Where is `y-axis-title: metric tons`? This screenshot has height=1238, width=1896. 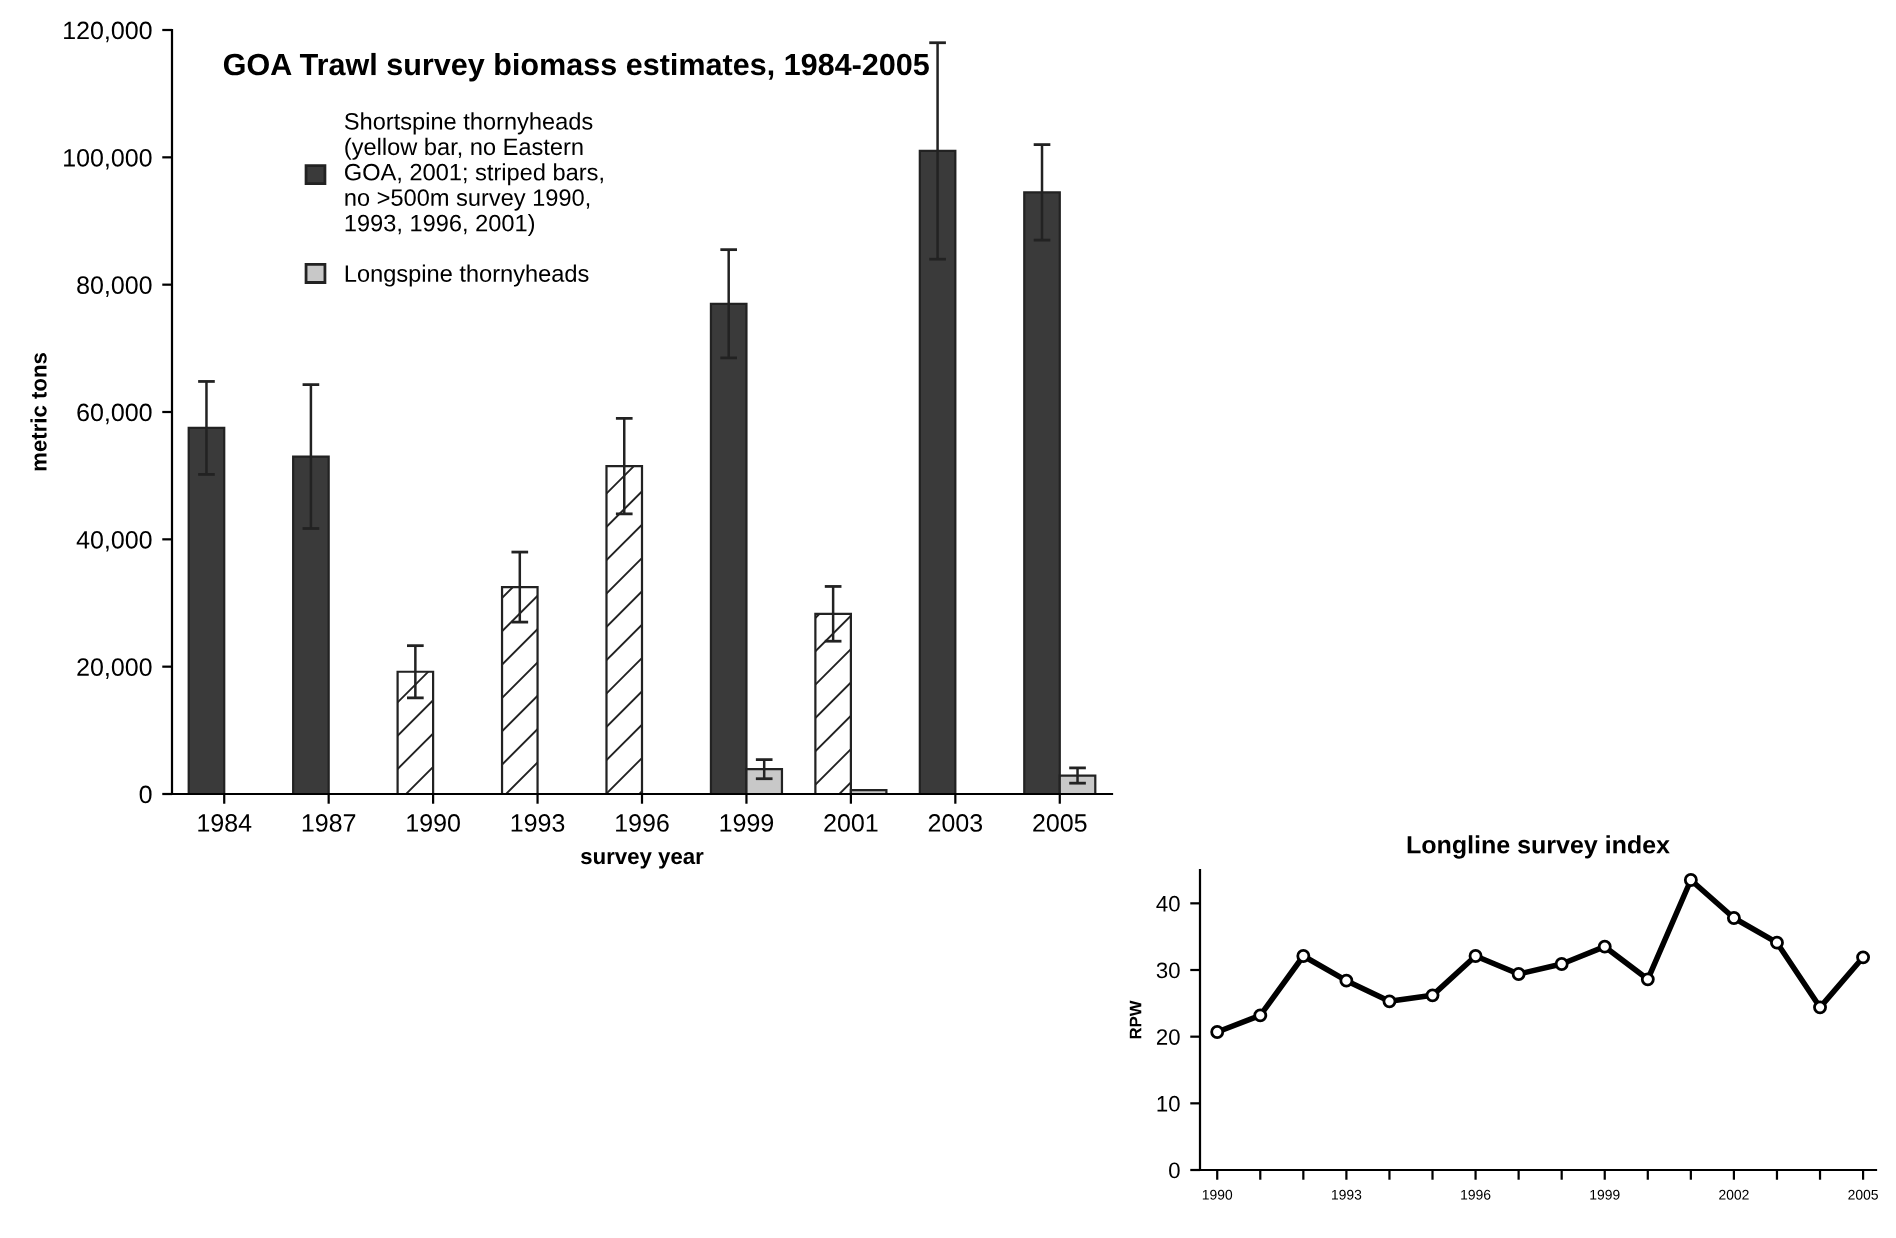 y-axis-title: metric tons is located at coordinates (38, 412).